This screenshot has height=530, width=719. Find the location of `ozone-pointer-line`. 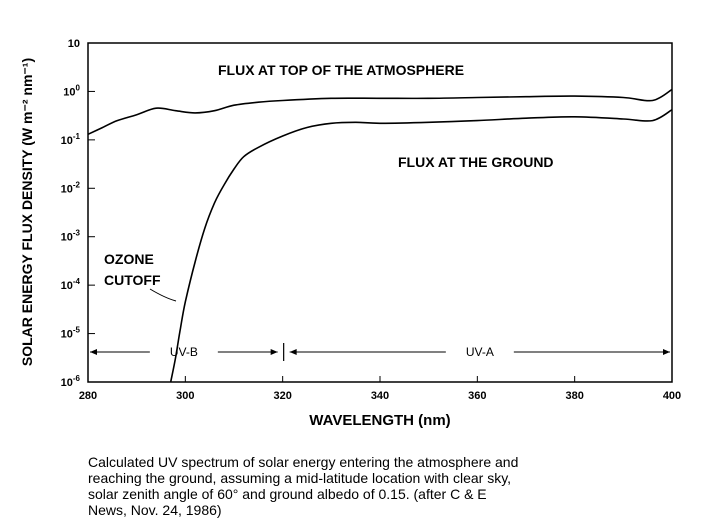

ozone-pointer-line is located at coordinates (163, 295).